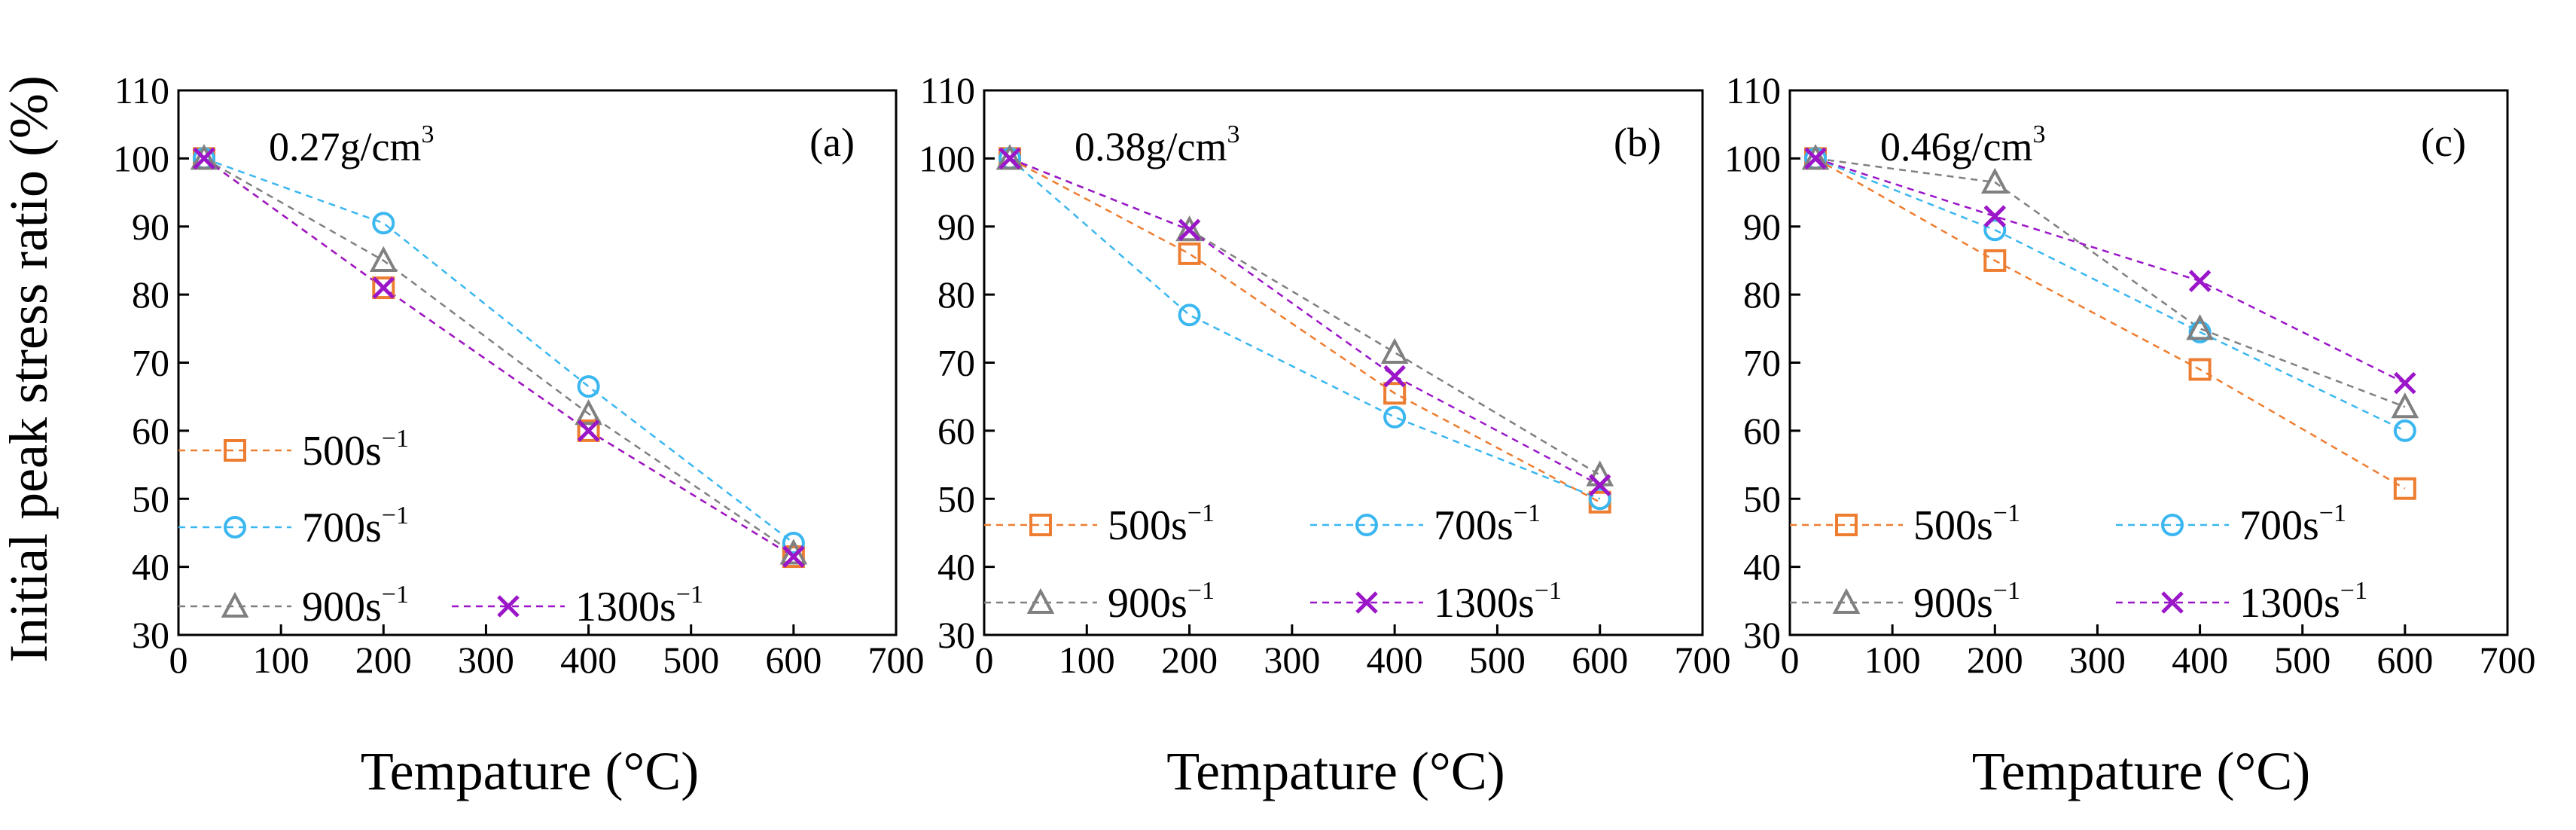  What do you see at coordinates (1637, 142) in the screenshot?
I see `panel-label: (b)` at bounding box center [1637, 142].